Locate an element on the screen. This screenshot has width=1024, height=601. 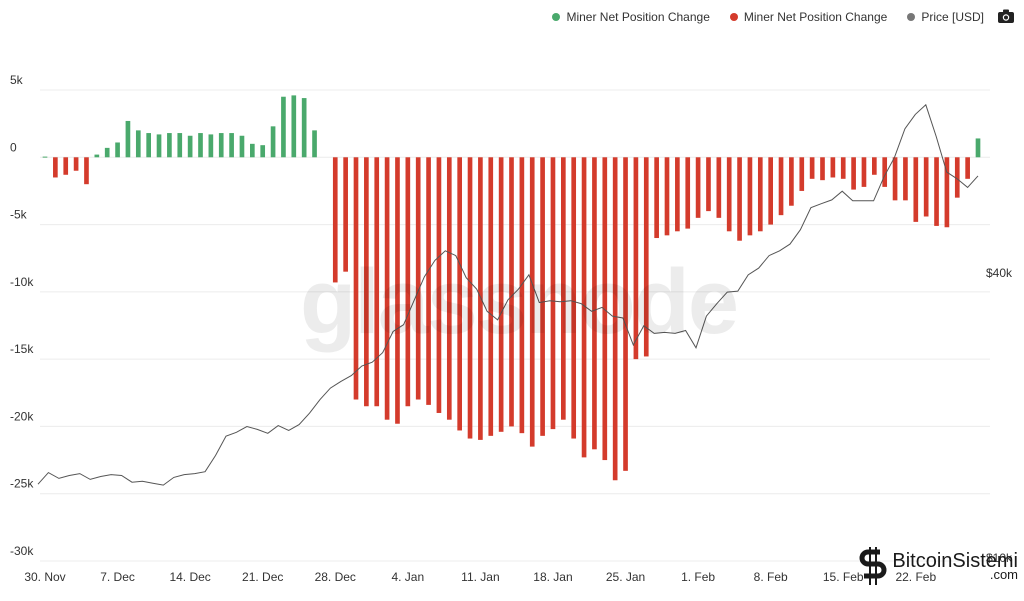
legend-item-negative: Miner Net Position Change is located at coordinates (808, 17).